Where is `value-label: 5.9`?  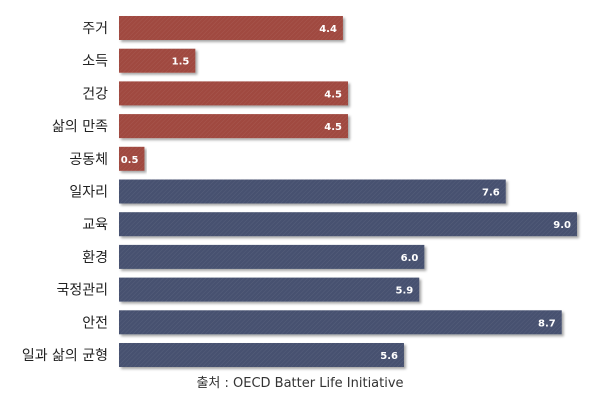 value-label: 5.9 is located at coordinates (405, 291).